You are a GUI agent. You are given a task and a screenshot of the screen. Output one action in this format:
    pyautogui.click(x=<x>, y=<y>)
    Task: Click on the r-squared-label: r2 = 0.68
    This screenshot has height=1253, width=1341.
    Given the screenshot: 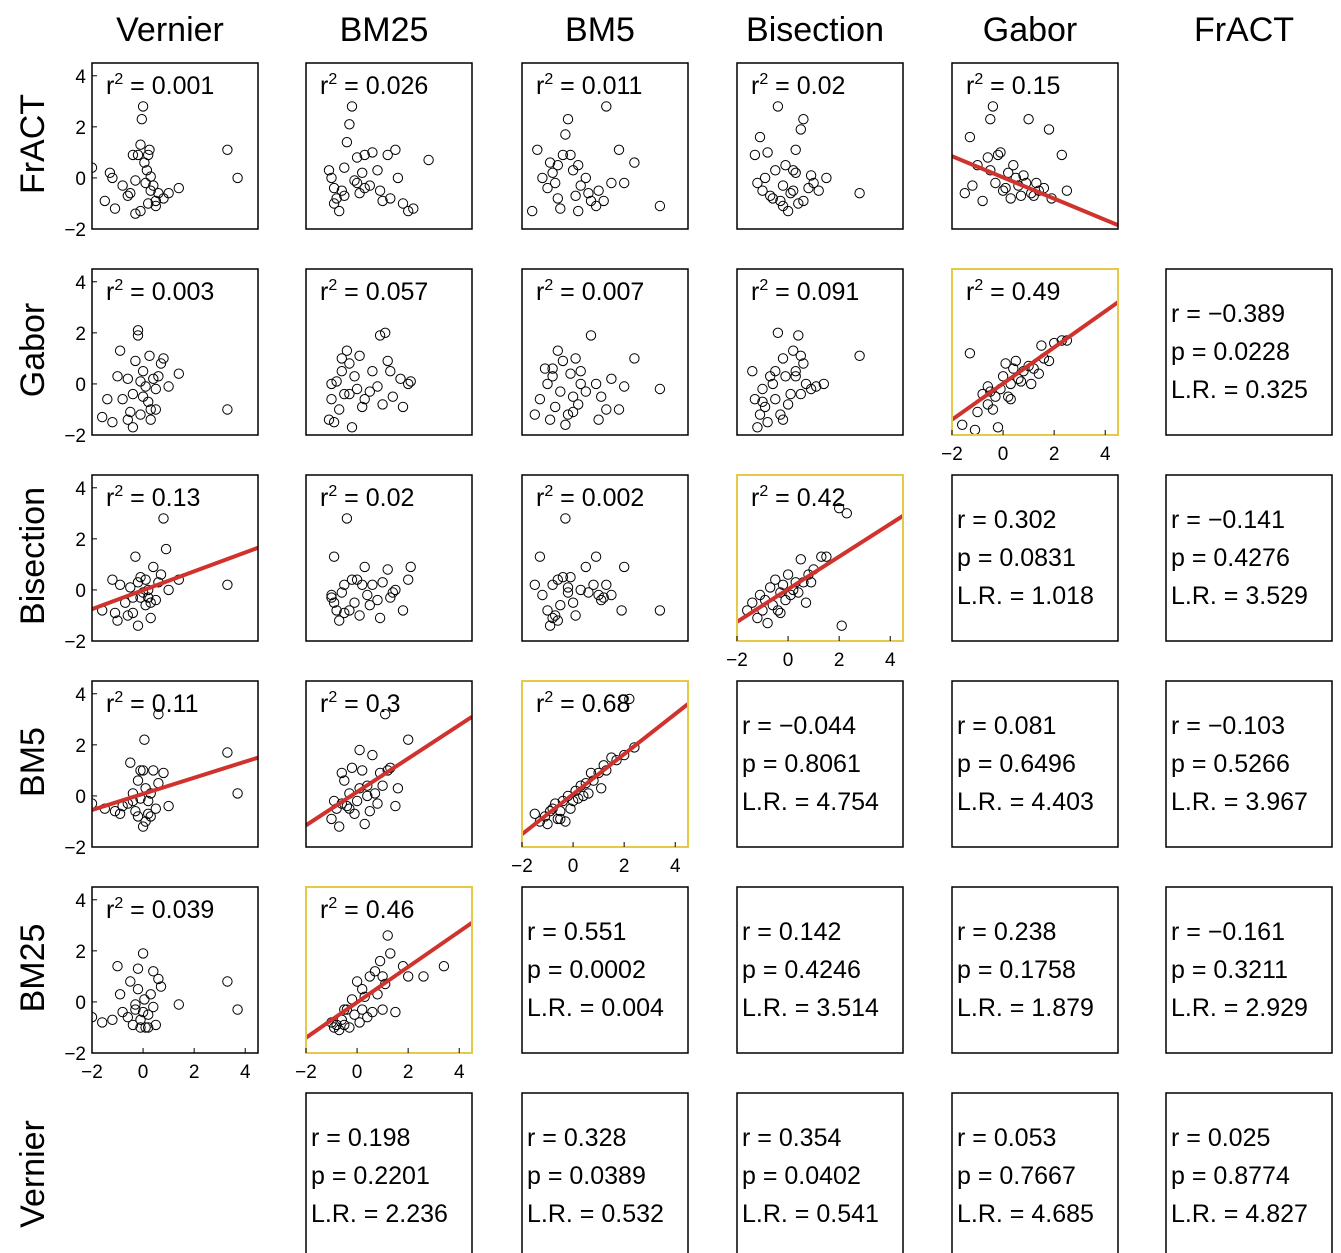 What is the action you would take?
    pyautogui.click(x=583, y=703)
    